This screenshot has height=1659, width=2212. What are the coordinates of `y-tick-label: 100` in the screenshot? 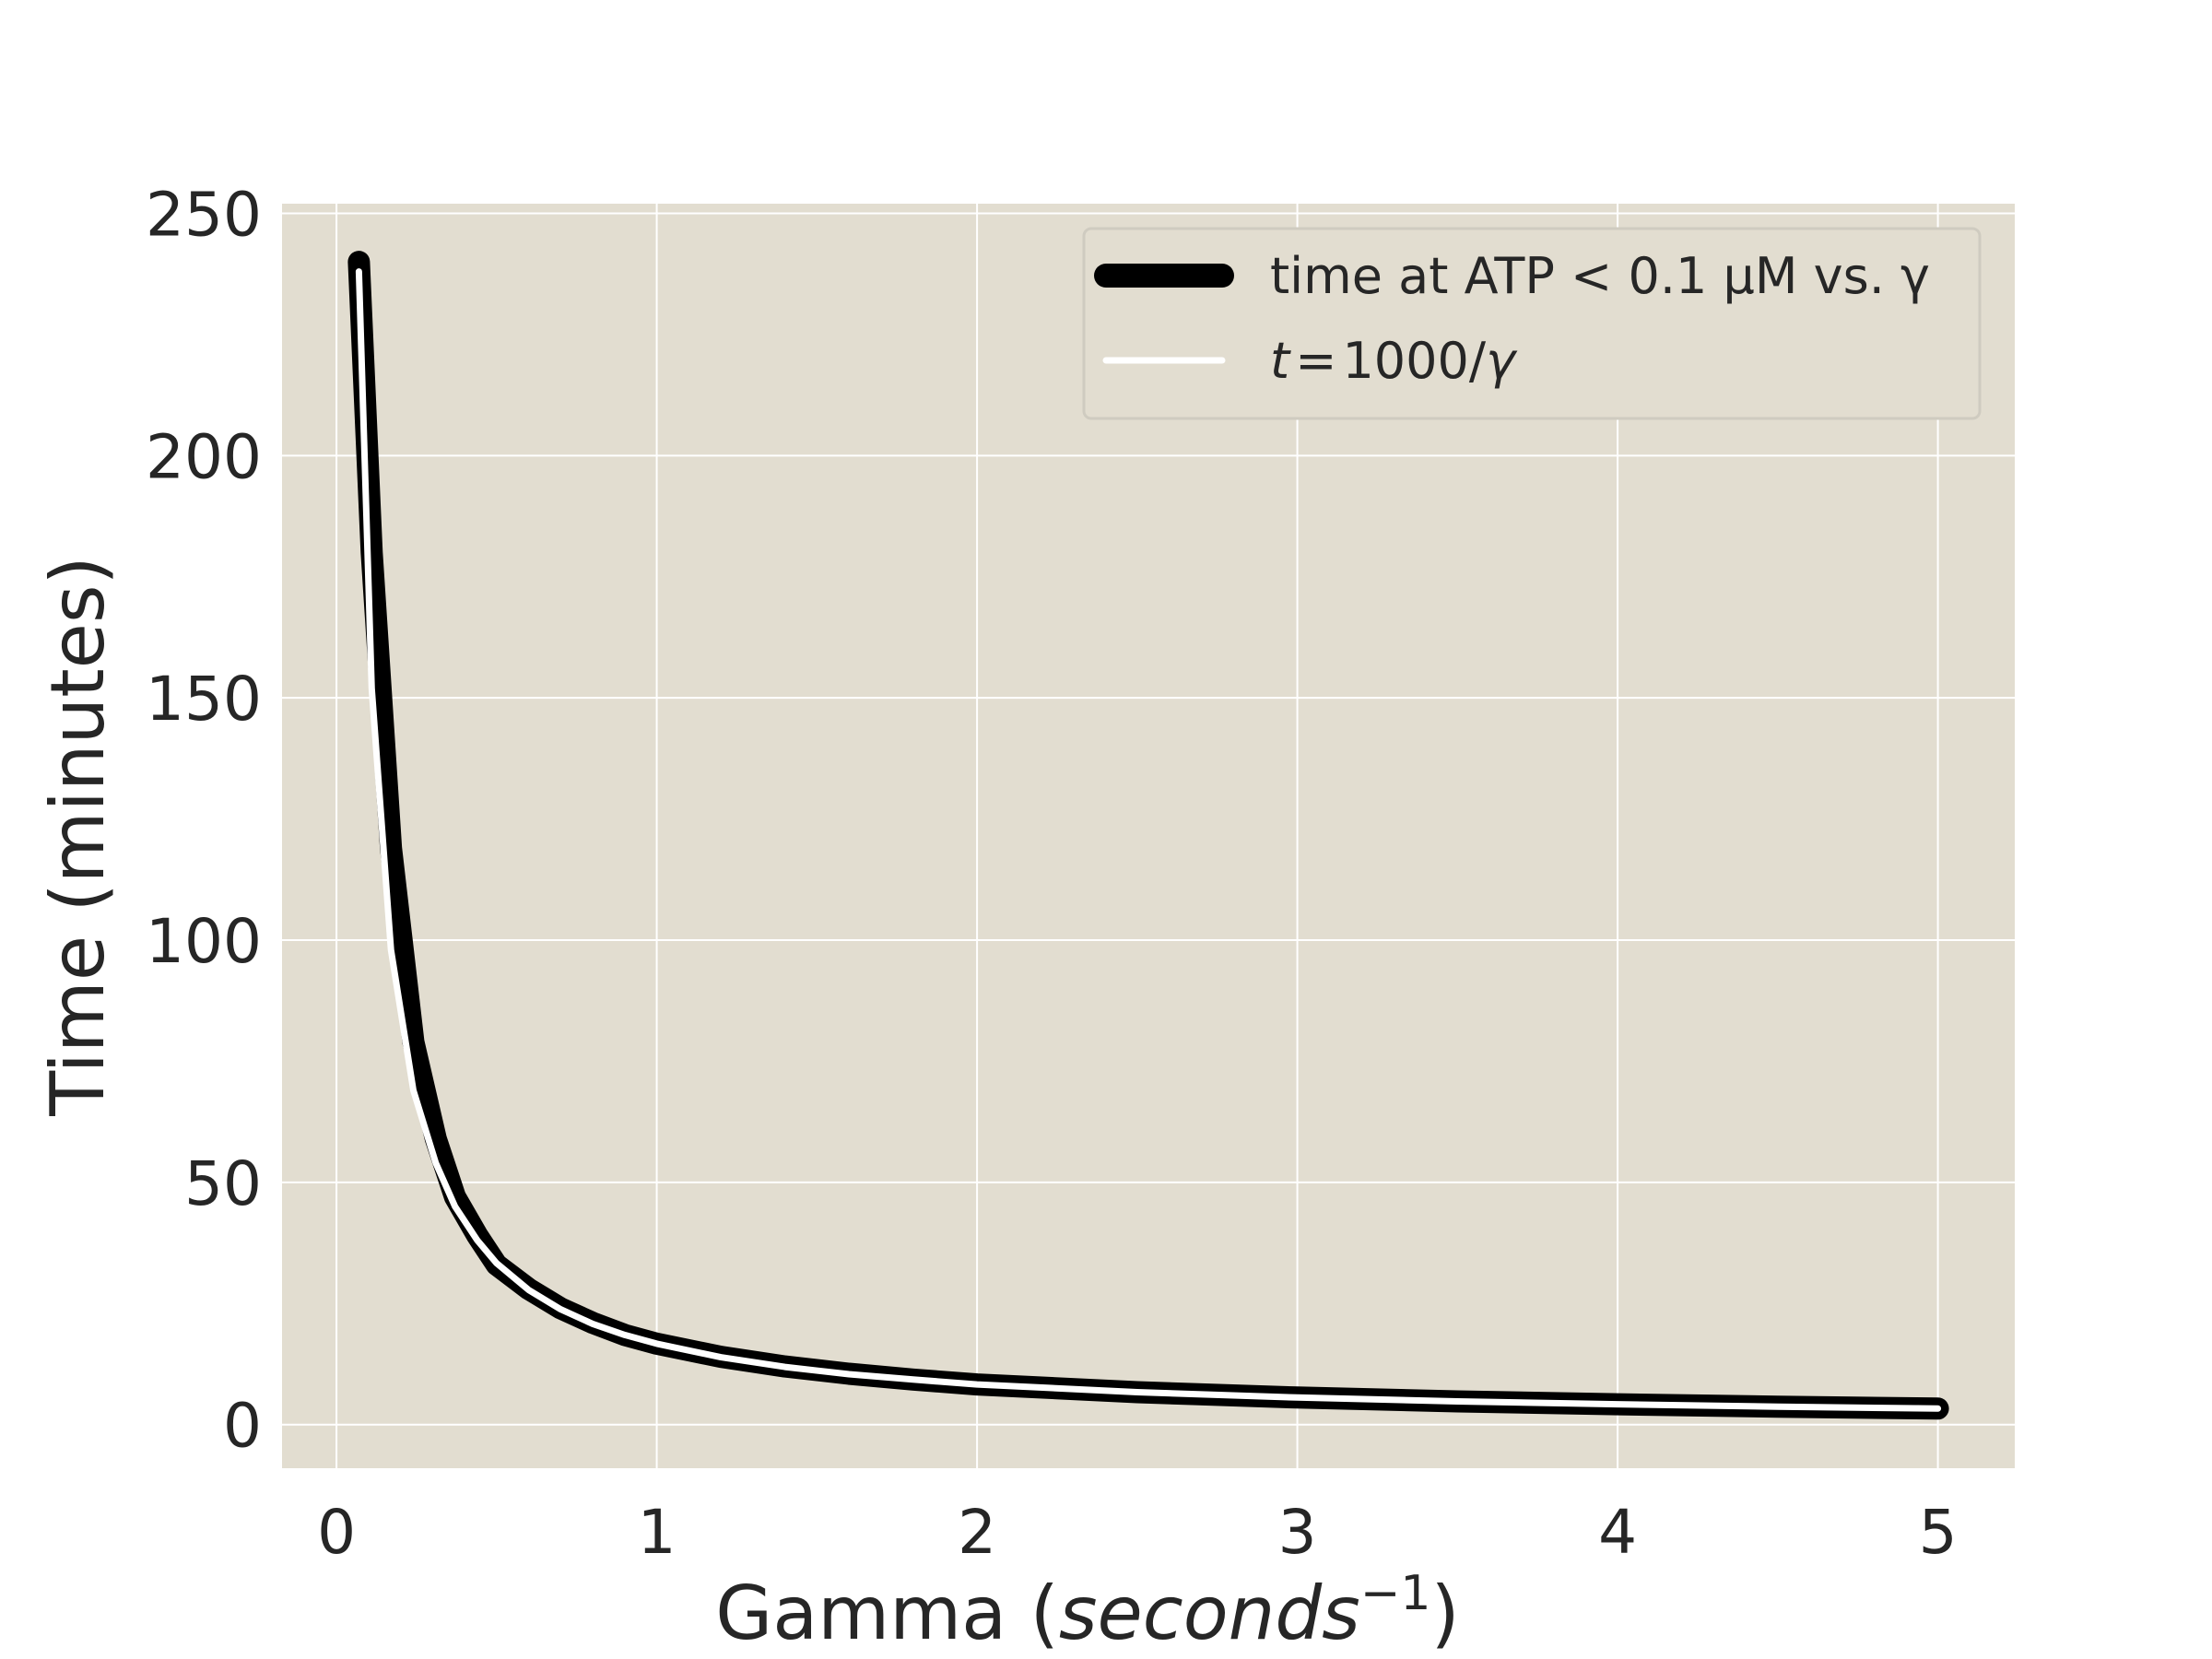 It's located at (204, 941).